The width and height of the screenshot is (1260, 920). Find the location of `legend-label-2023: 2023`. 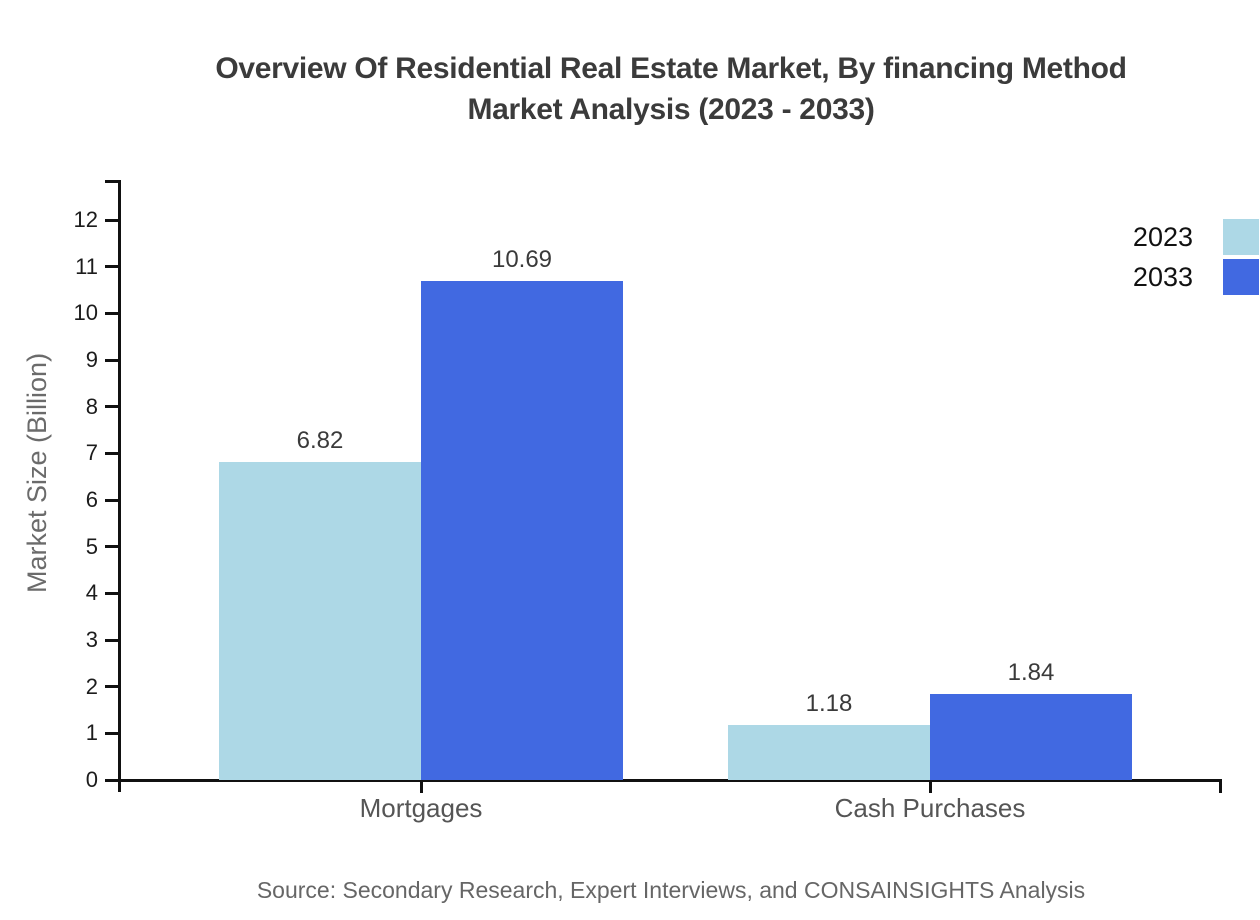

legend-label-2023: 2023 is located at coordinates (1162, 236).